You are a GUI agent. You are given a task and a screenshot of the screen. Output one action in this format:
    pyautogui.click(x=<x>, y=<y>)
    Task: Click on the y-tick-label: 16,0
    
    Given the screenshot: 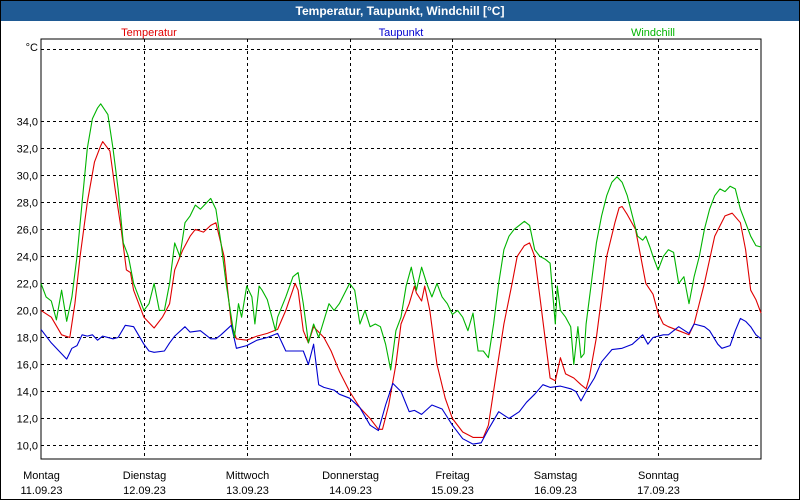 What is the action you would take?
    pyautogui.click(x=27, y=366)
    